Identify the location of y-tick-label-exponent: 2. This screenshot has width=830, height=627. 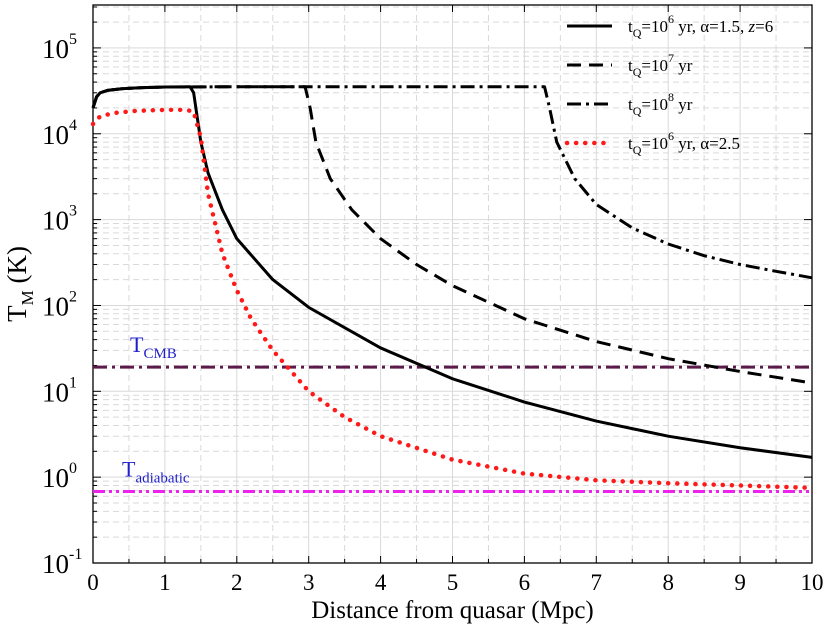
(73, 296).